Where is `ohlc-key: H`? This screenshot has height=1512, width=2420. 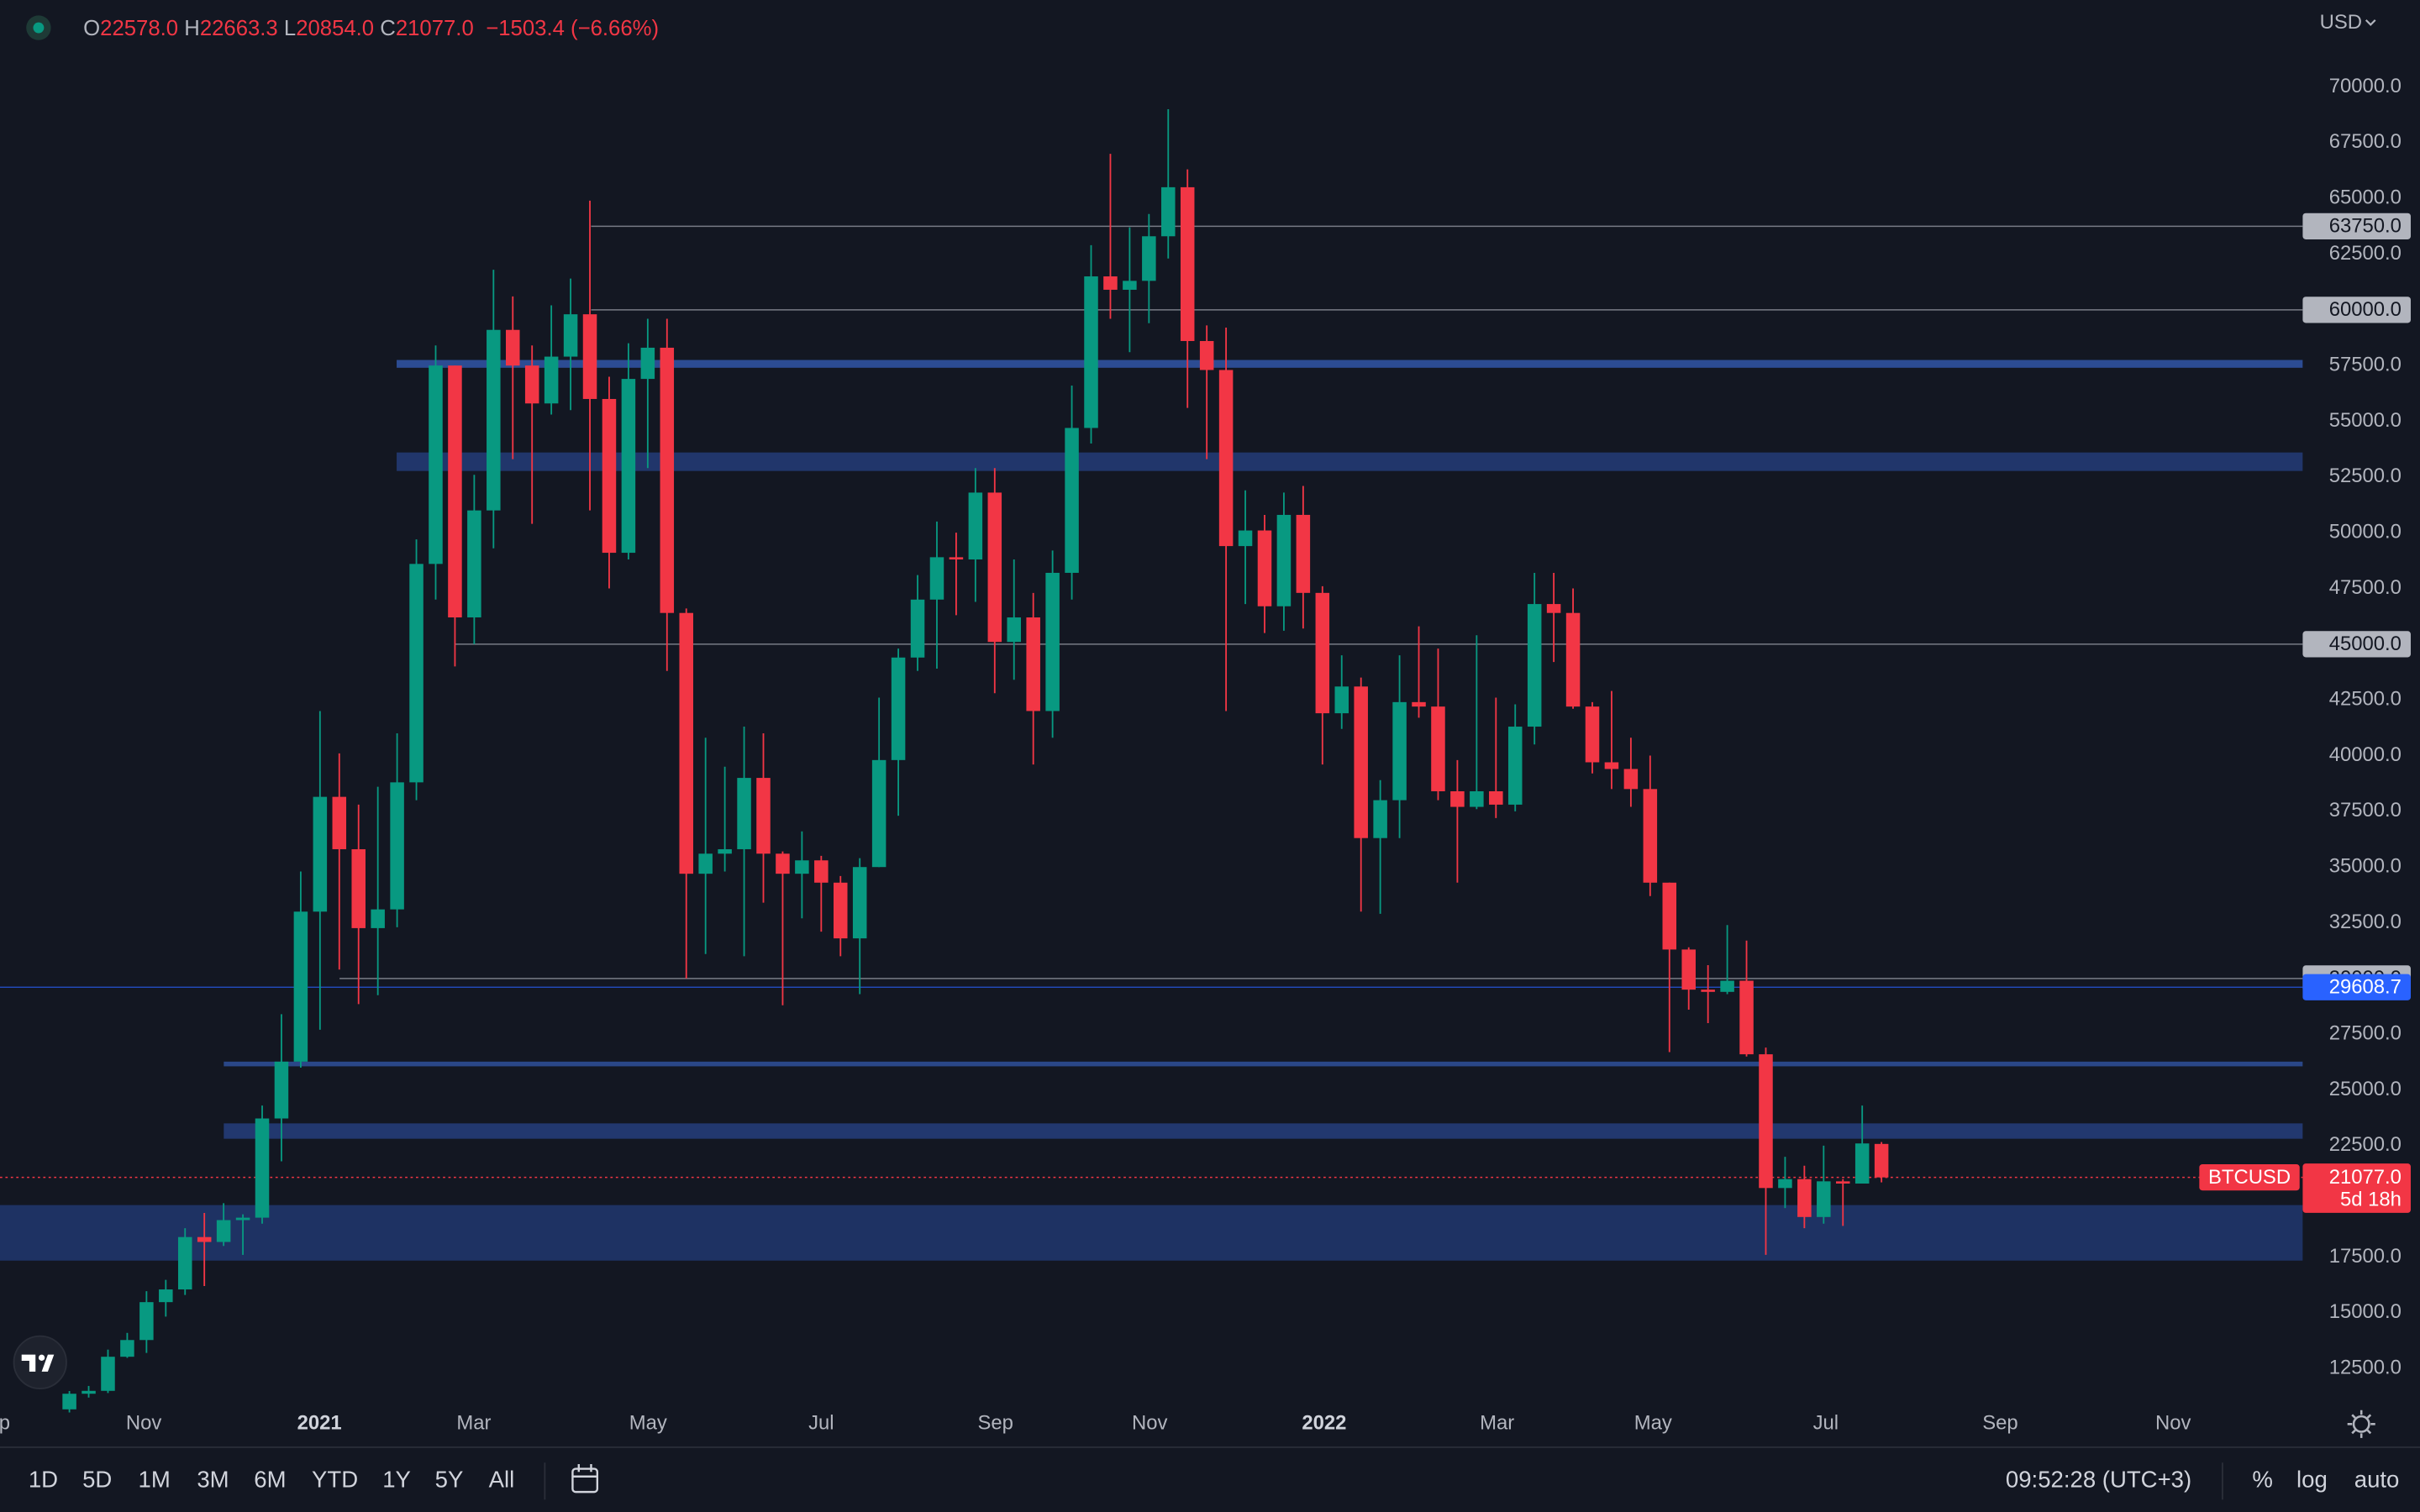 ohlc-key: H is located at coordinates (192, 28).